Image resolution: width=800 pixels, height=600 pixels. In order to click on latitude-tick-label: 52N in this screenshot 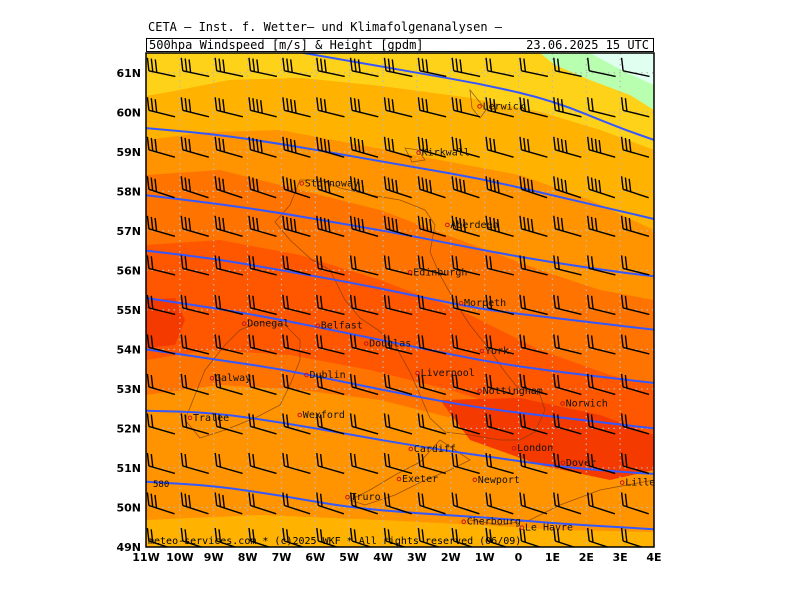, I will do `click(128, 428)`.